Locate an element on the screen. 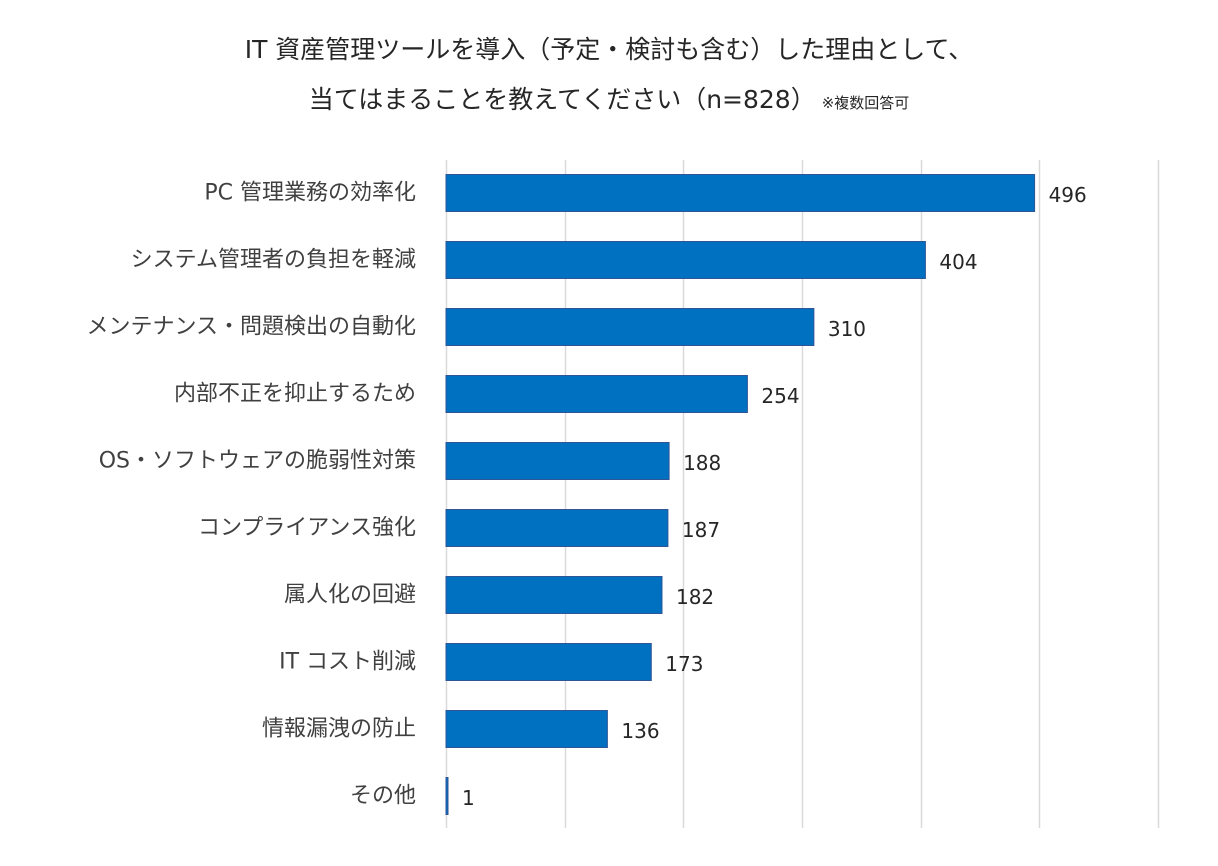 The width and height of the screenshot is (1218, 866). data-label: 310 is located at coordinates (847, 329).